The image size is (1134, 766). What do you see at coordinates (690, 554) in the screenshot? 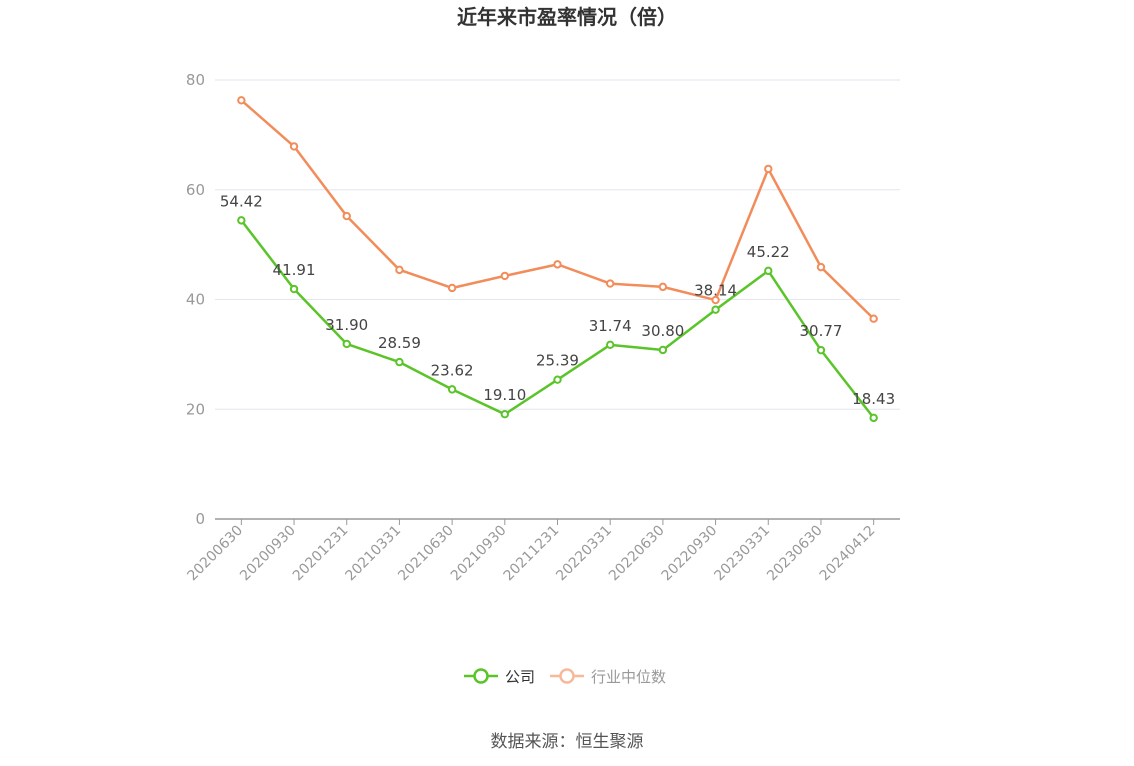
I see `x-tick-label: 20220930` at bounding box center [690, 554].